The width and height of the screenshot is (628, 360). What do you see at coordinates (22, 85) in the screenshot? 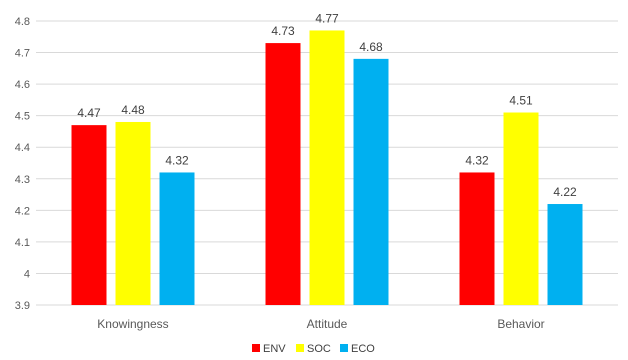
I see `y-tick-label: 4.6` at bounding box center [22, 85].